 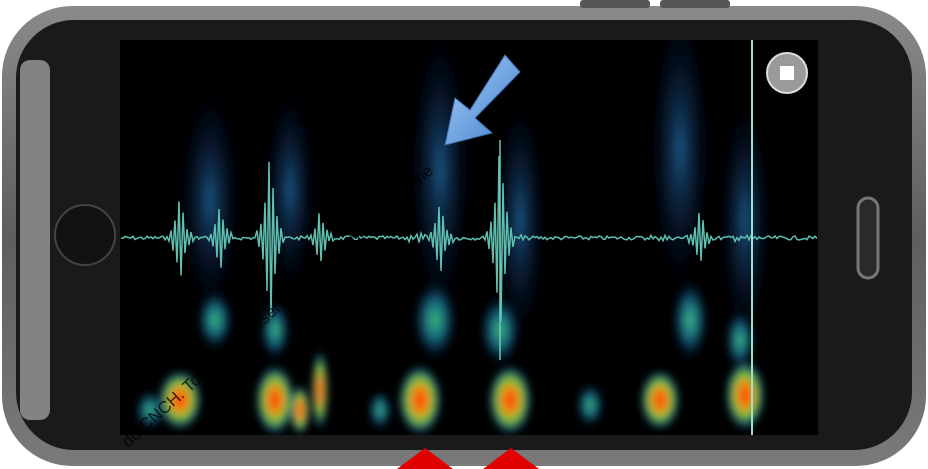 I want to click on speaker, so click(x=868, y=238).